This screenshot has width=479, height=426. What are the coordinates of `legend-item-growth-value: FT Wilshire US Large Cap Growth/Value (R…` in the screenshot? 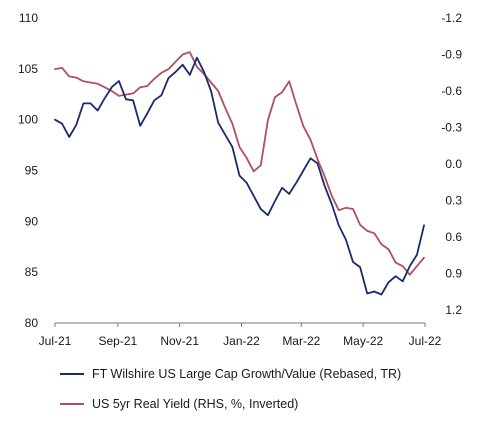 It's located at (230, 374).